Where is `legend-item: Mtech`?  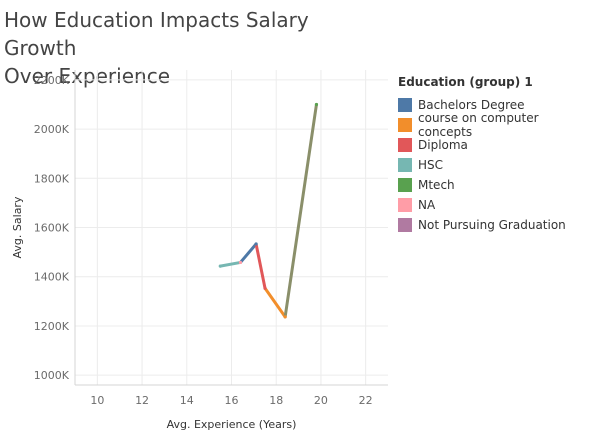
legend-item: Mtech is located at coordinates (492, 185).